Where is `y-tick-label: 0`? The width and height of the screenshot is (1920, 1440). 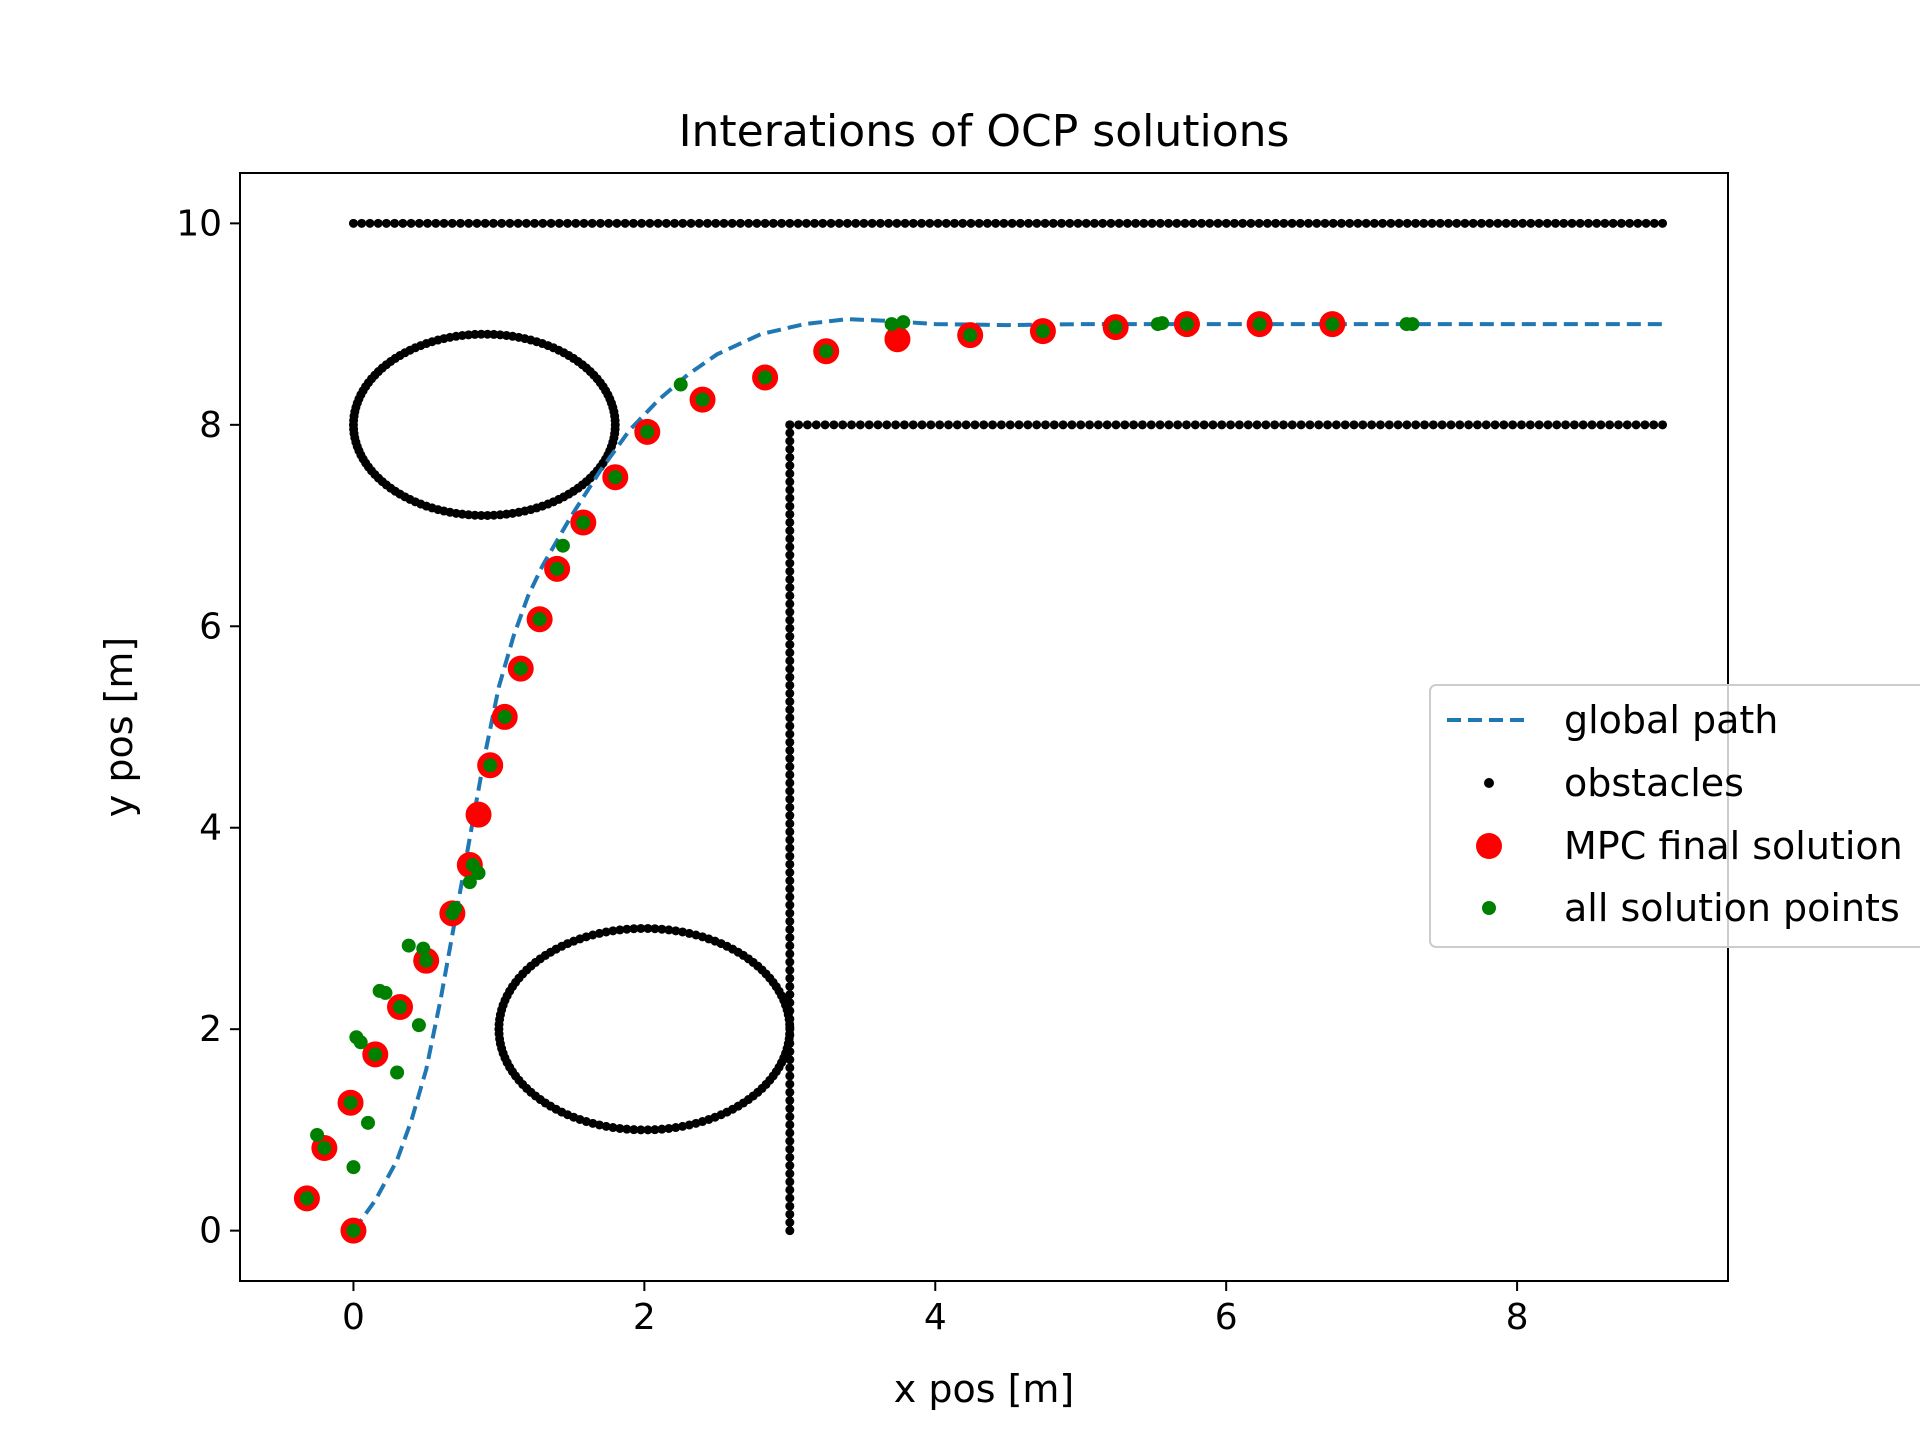
y-tick-label: 0 is located at coordinates (210, 1231).